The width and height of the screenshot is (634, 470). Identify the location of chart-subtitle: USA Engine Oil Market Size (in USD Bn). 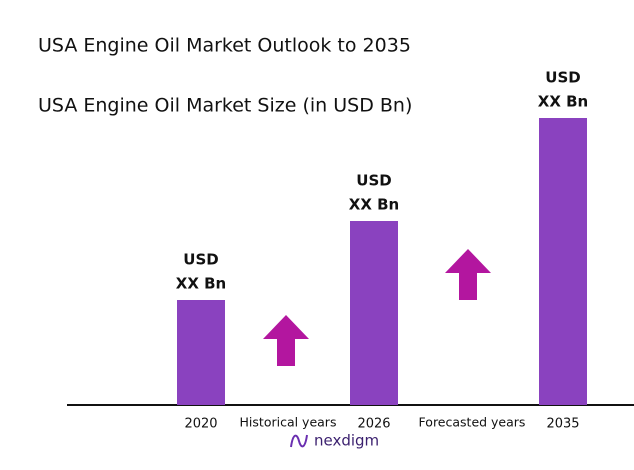
(225, 106).